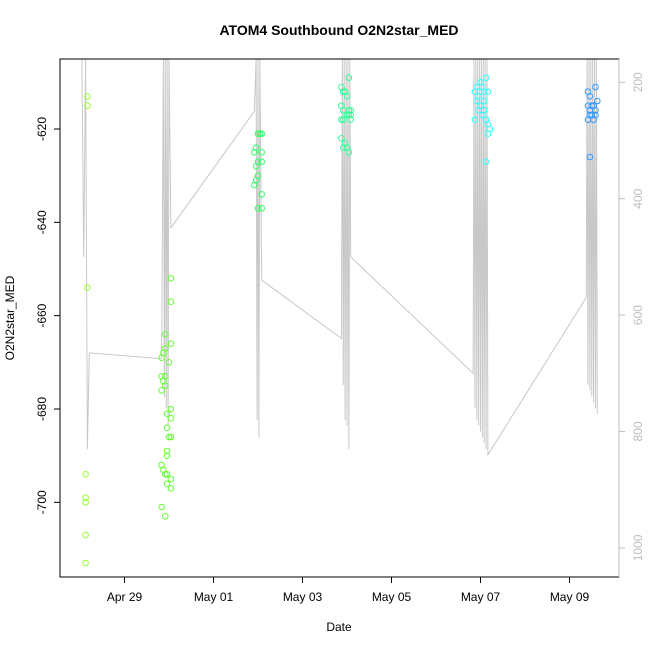 The image size is (650, 650). Describe the element at coordinates (570, 597) in the screenshot. I see `x-tick-label: May 09` at that location.